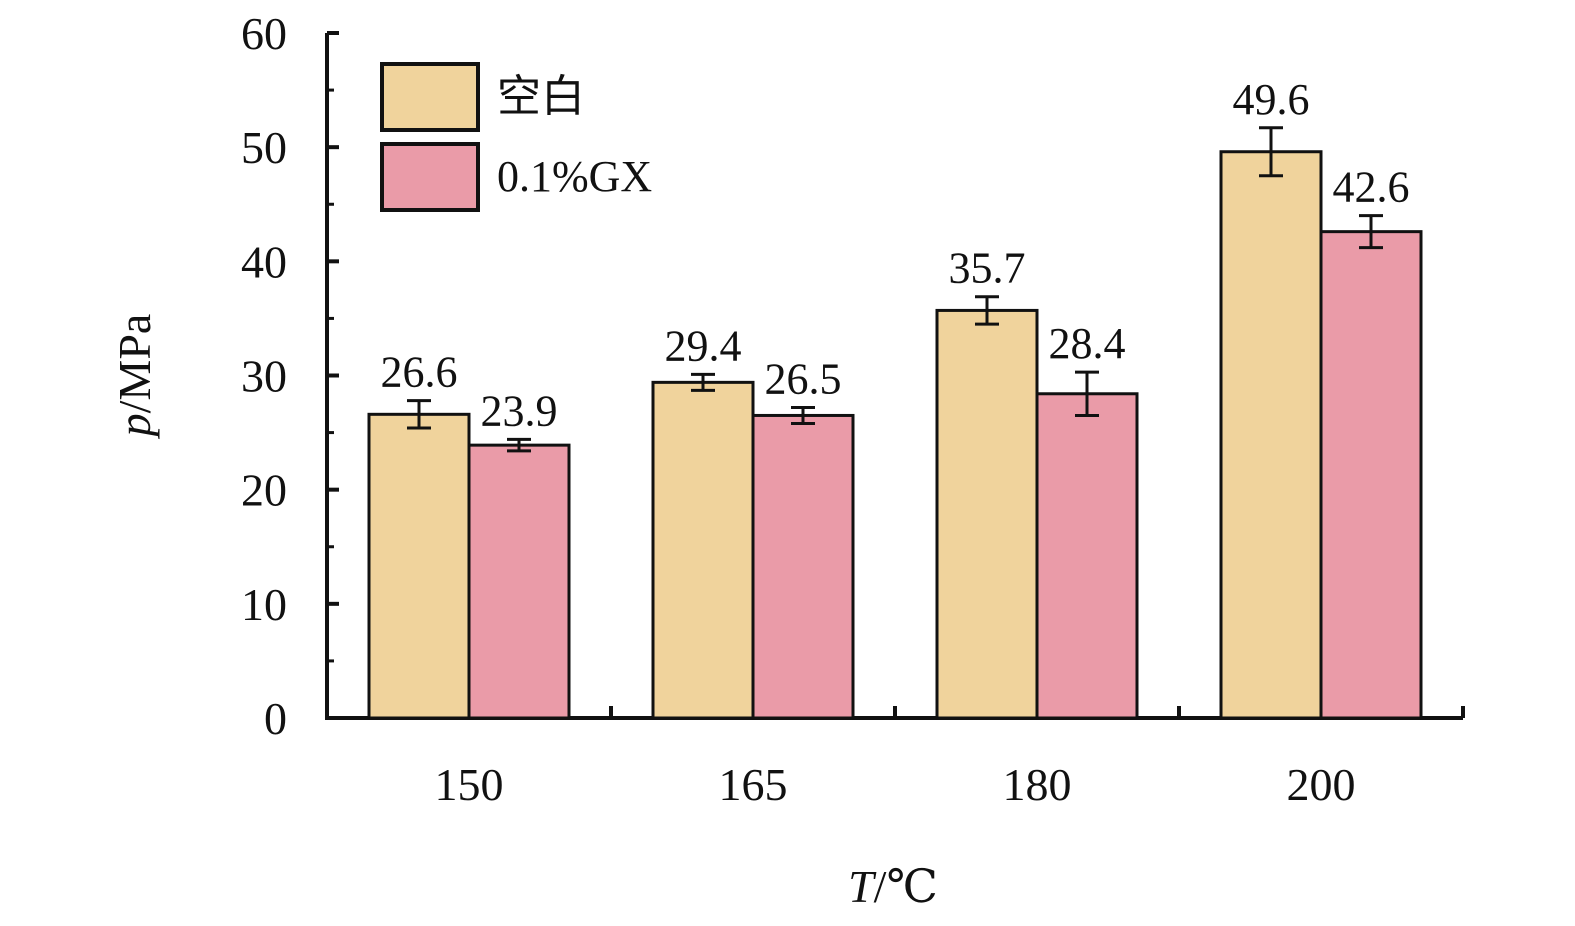 This screenshot has width=1575, height=926. Describe the element at coordinates (264, 490) in the screenshot. I see `y-tick-label: 20` at that location.